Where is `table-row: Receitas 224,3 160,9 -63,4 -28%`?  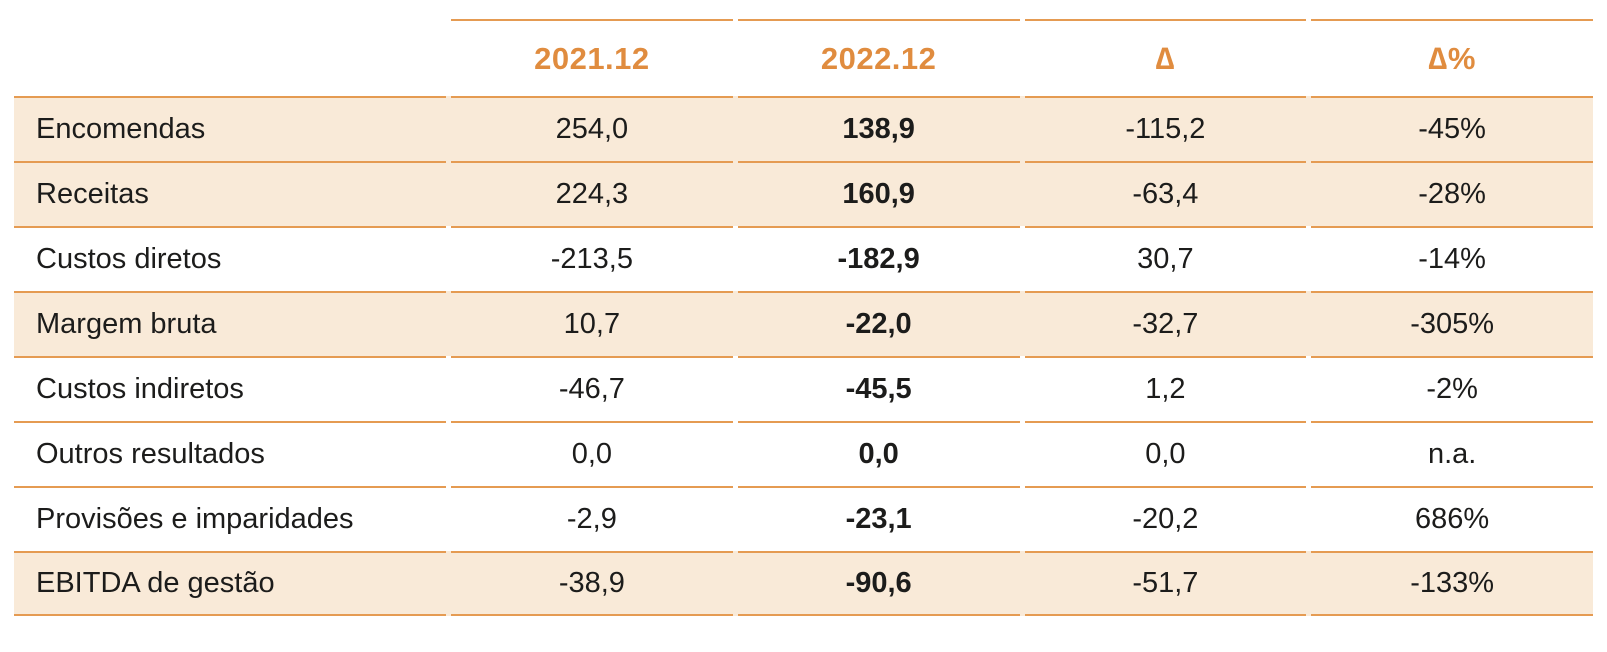
table-row: Receitas 224,3 160,9 -63,4 -28% is located at coordinates (803, 193).